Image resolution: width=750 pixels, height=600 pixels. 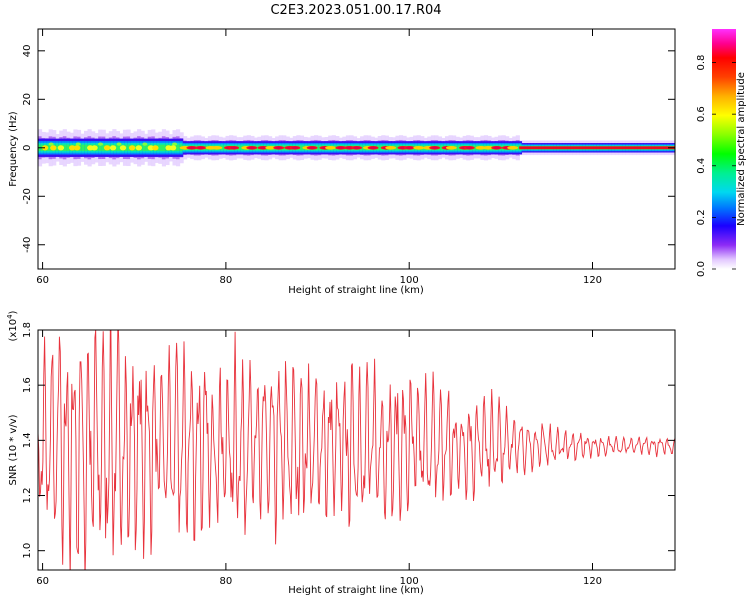 I want to click on spectrogram-y-tick-label: -20, so click(x=27, y=196).